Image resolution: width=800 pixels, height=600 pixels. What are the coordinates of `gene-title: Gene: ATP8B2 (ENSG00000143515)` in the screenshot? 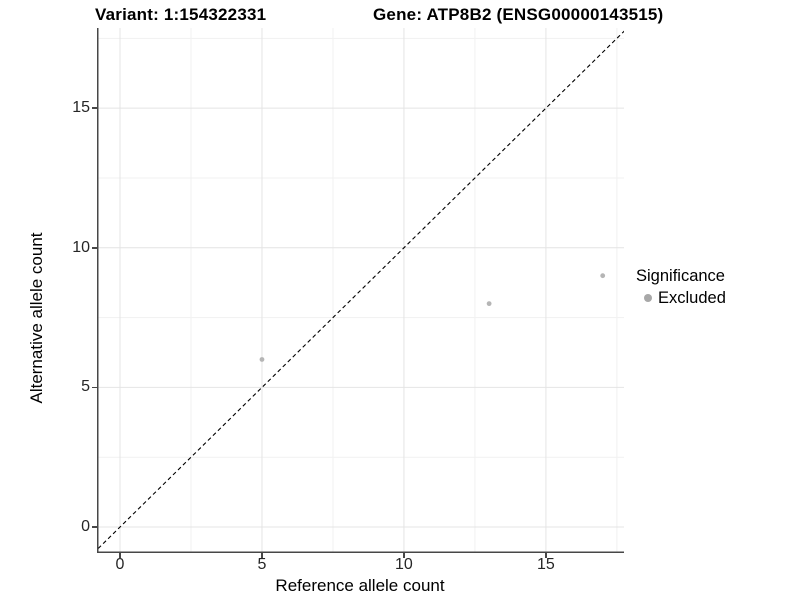 It's located at (518, 14).